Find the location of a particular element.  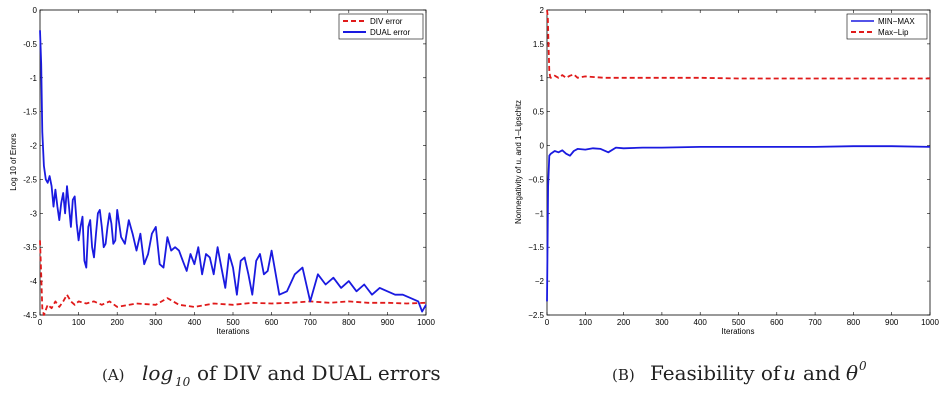

y-tick-label: -3 is located at coordinates (34, 213).